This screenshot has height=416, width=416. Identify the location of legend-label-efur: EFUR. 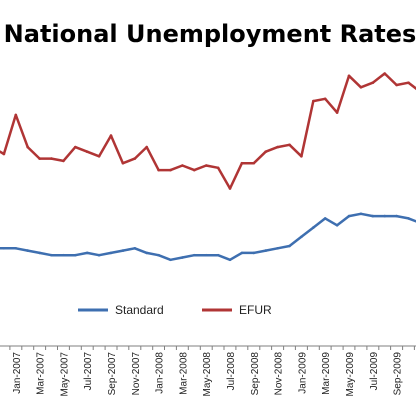
(255, 310).